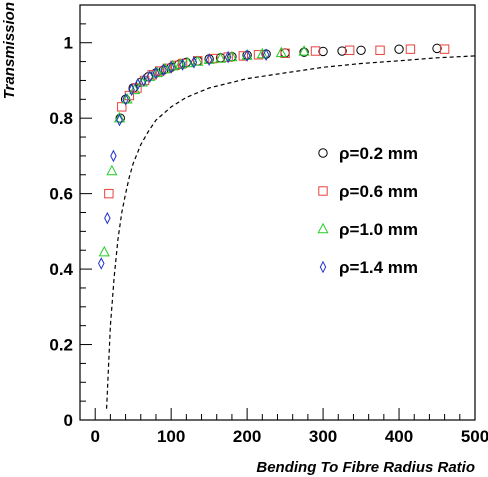 This screenshot has height=477, width=488. What do you see at coordinates (171, 436) in the screenshot?
I see `x-tick-label: 100` at bounding box center [171, 436].